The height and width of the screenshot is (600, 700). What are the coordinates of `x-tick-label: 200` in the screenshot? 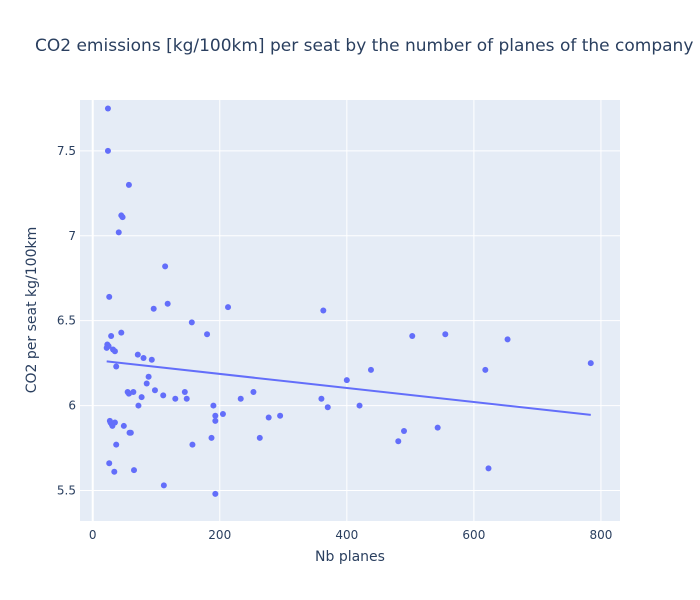 It's located at (219, 535).